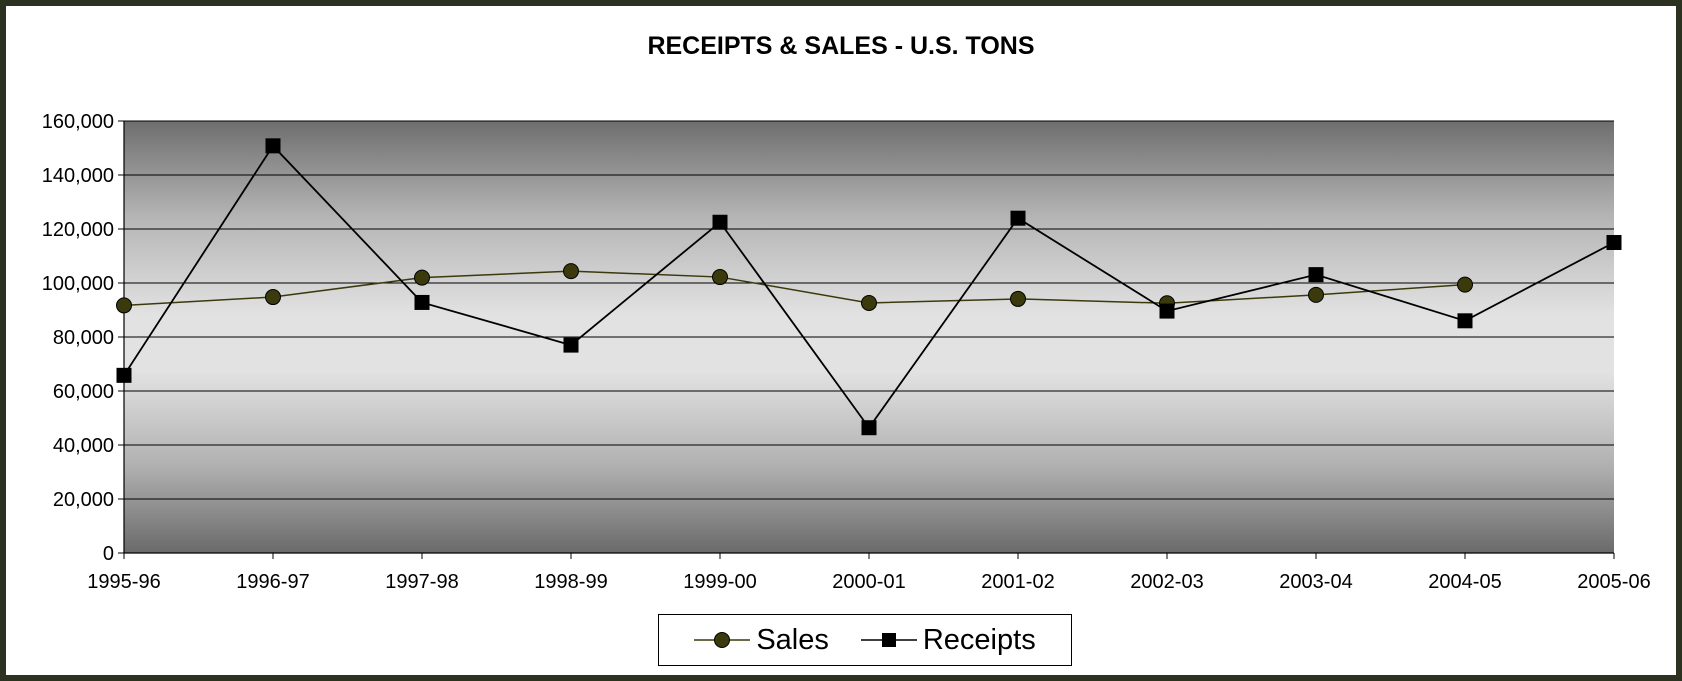 This screenshot has width=1682, height=681. What do you see at coordinates (868, 582) in the screenshot?
I see `x-tick-label: 2000-01` at bounding box center [868, 582].